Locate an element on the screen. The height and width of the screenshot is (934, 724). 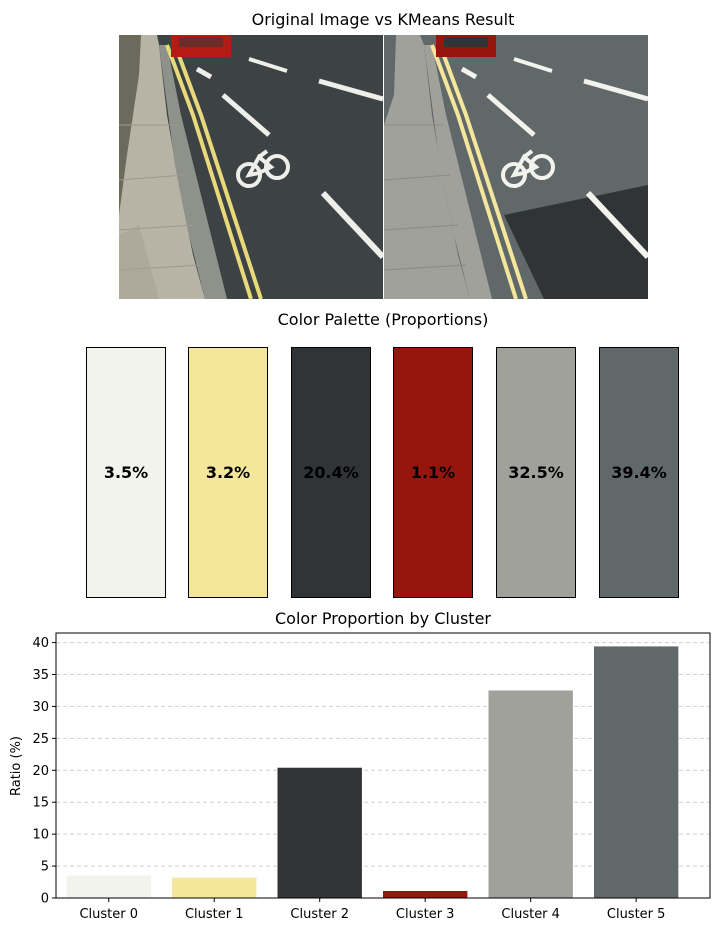
y-ticks: 0 5 10 15 20 25 30 35 40 is located at coordinates (44, 771).